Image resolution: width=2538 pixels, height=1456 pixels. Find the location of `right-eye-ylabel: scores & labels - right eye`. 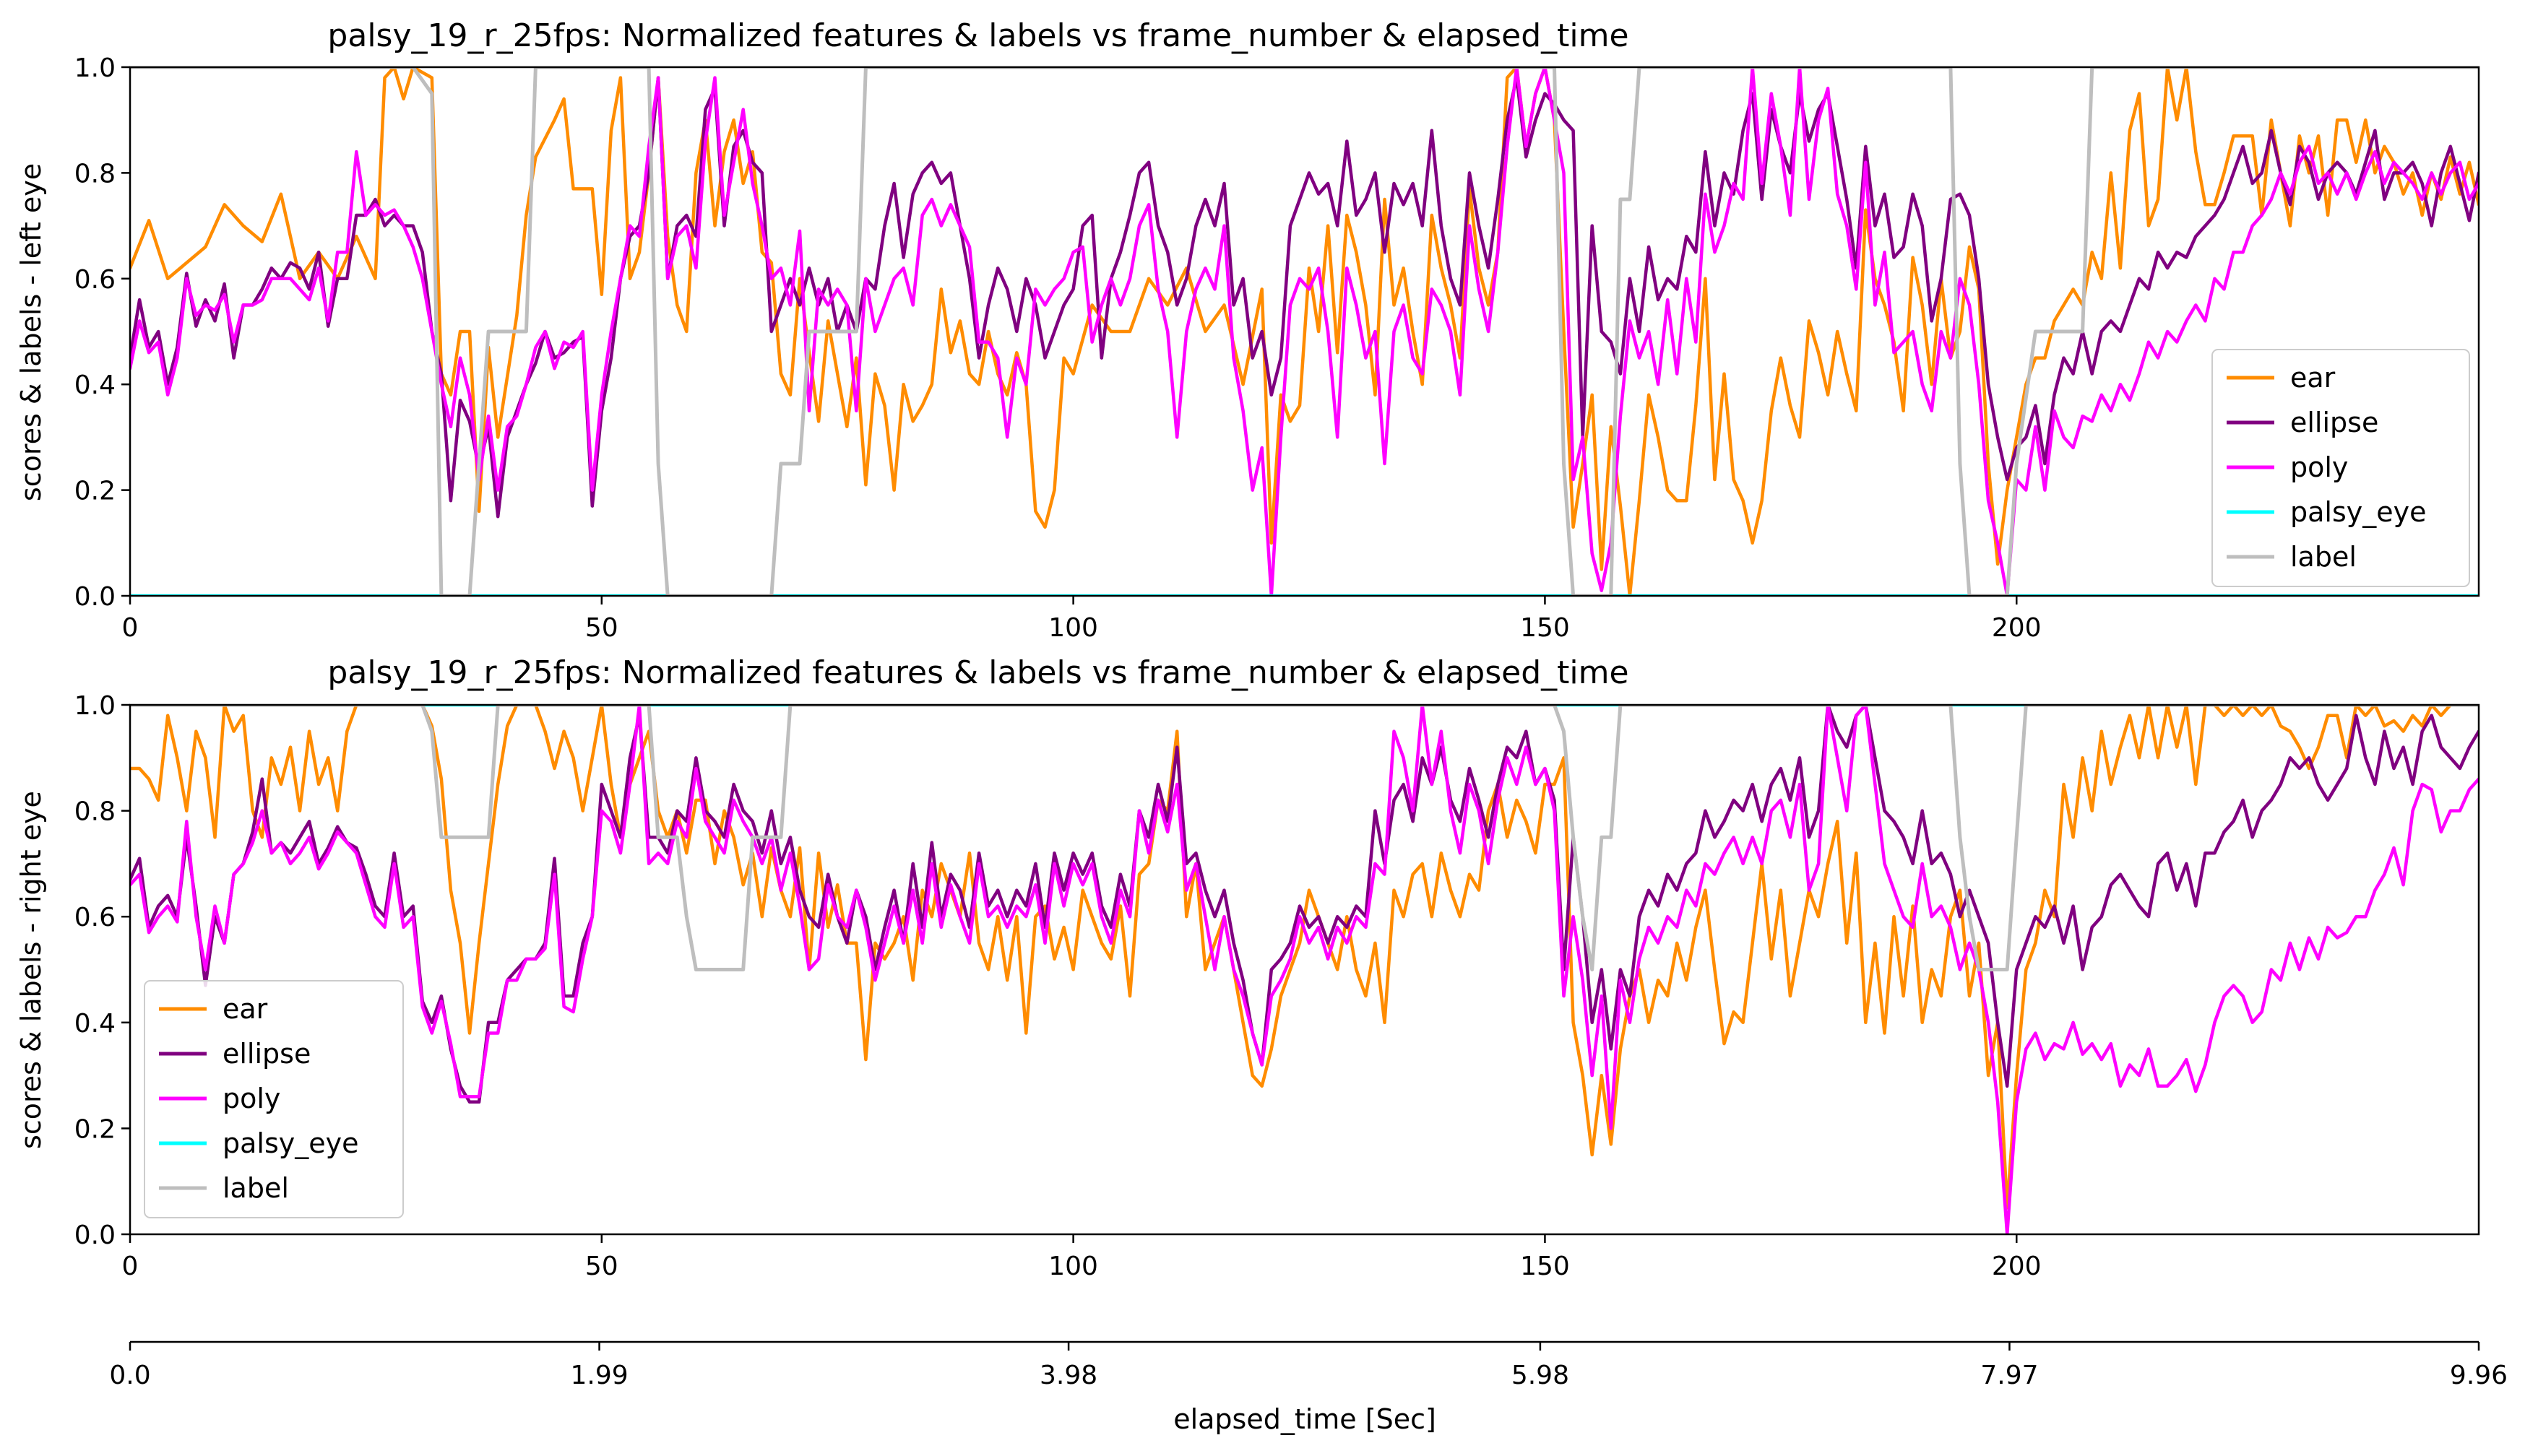

right-eye-ylabel: scores & labels - right eye is located at coordinates (31, 970).